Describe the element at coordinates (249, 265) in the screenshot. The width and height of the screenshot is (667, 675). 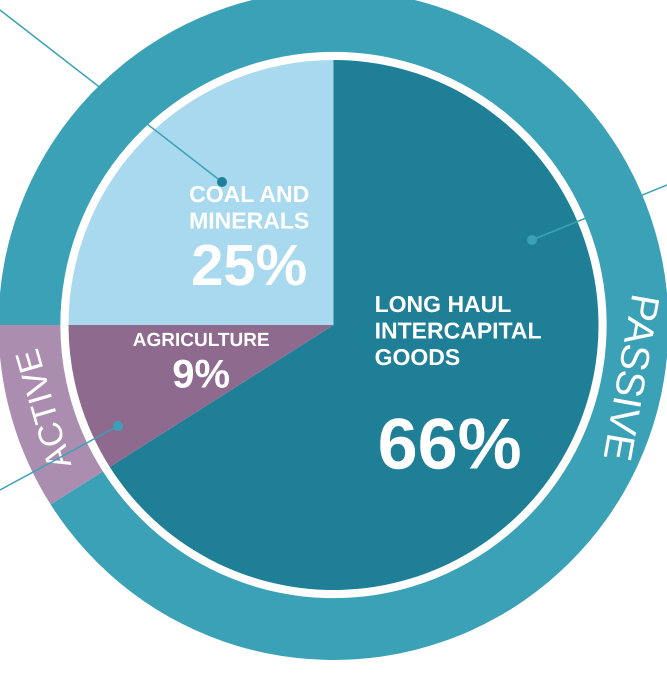
I see `data-label: 25%` at that location.